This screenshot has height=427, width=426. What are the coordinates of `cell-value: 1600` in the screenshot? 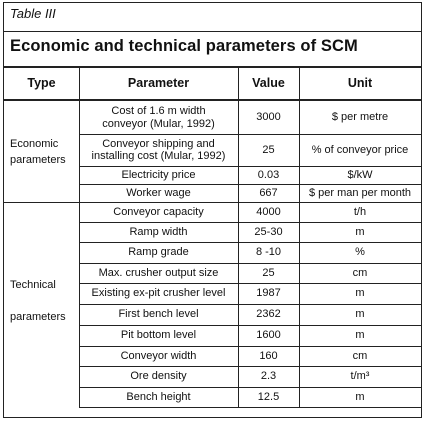 It's located at (268, 335).